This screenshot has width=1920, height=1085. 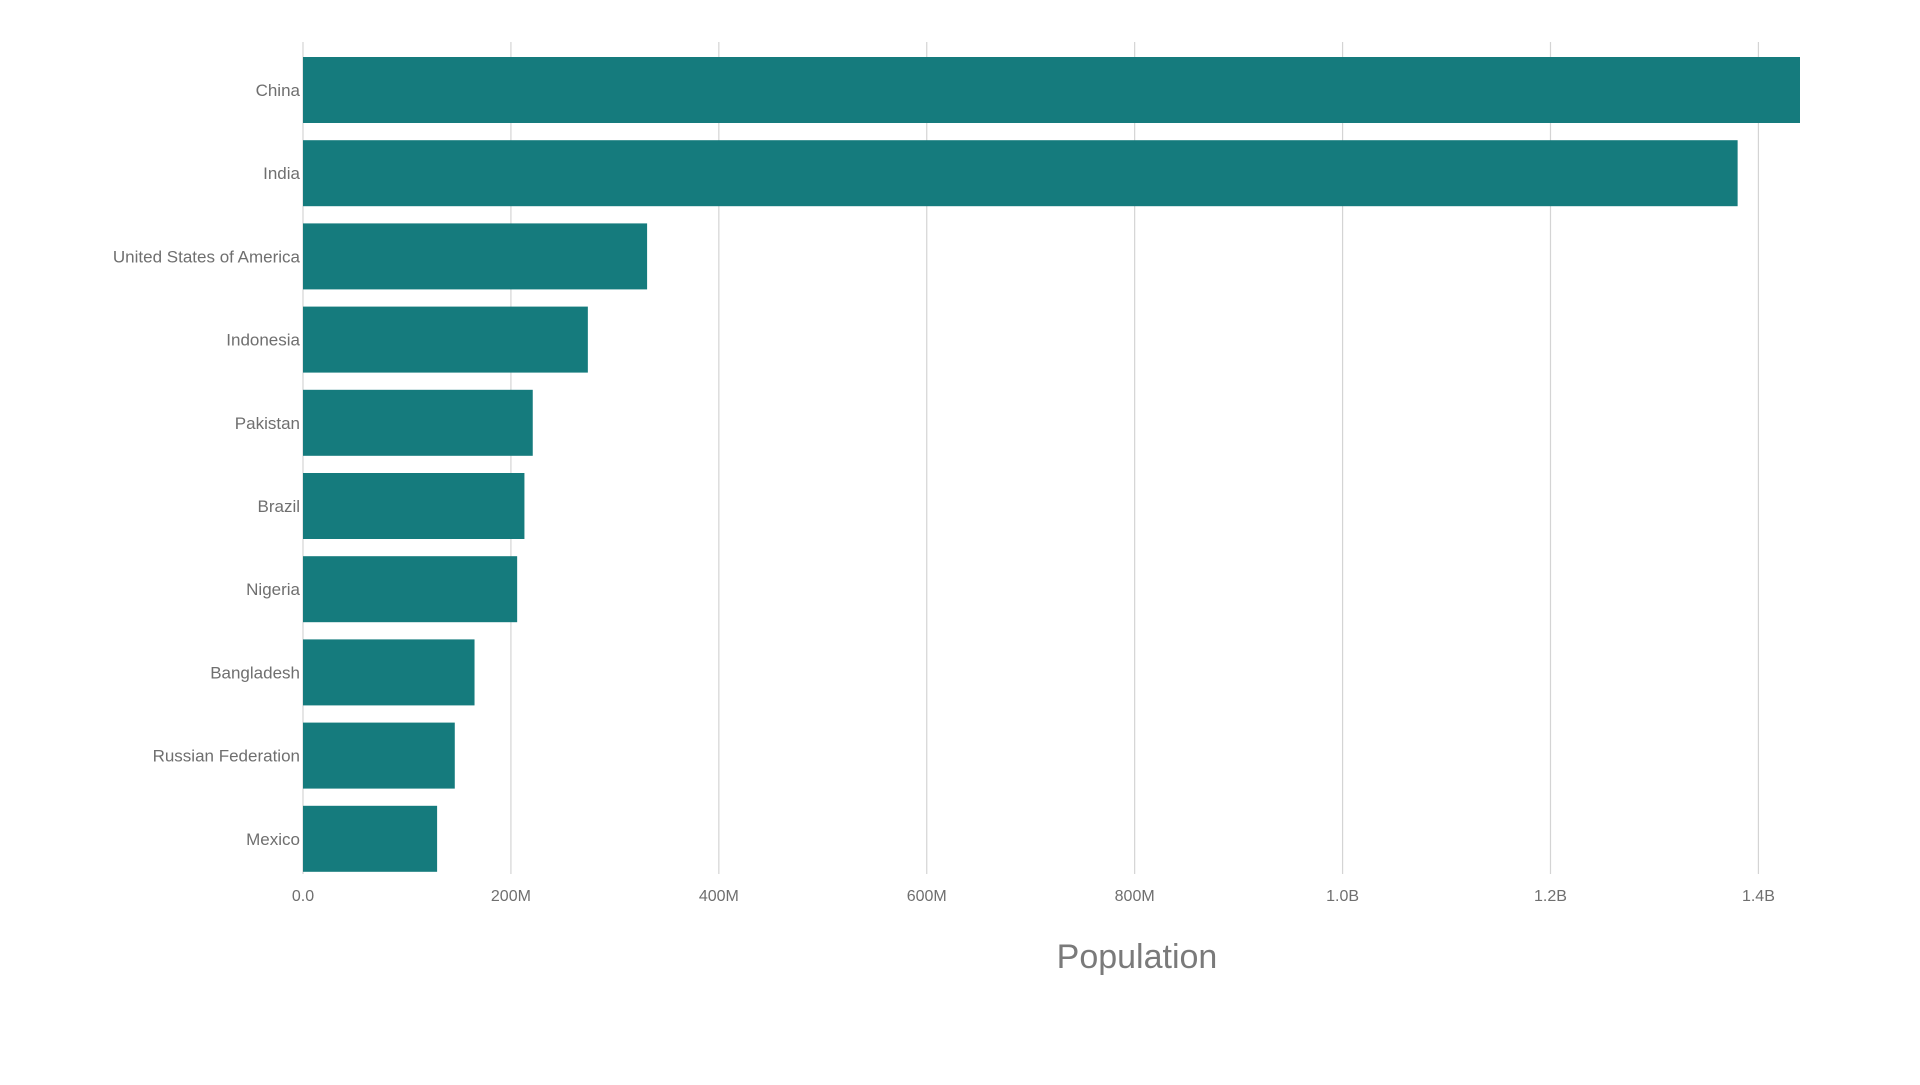 What do you see at coordinates (278, 90) in the screenshot?
I see `category-label: China` at bounding box center [278, 90].